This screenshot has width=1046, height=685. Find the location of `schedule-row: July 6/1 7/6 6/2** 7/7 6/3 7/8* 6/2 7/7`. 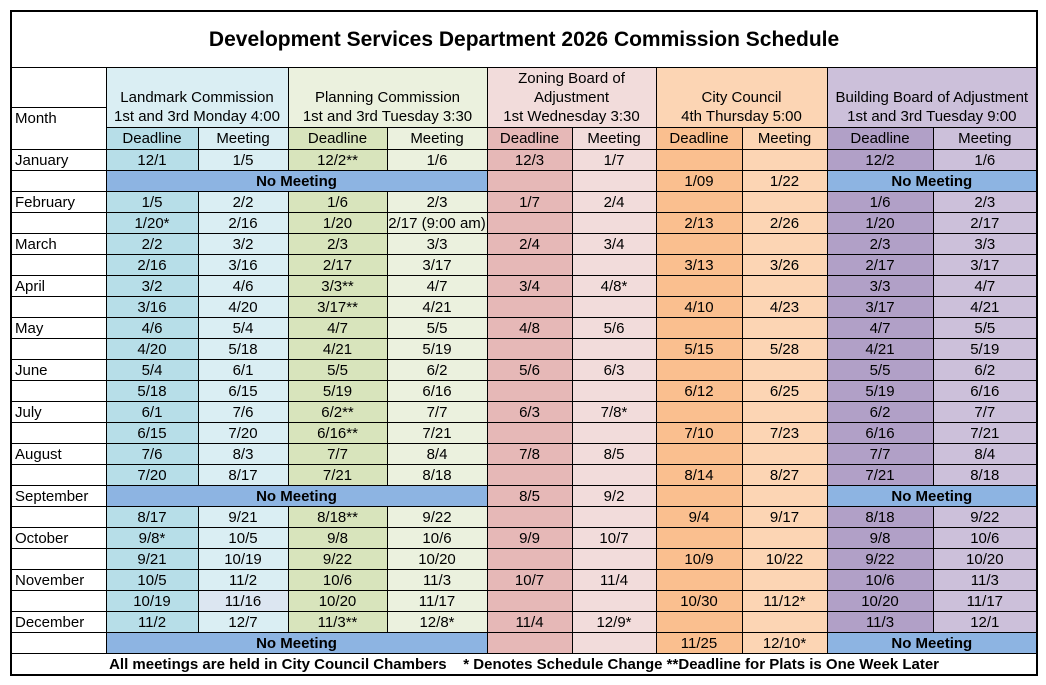

schedule-row: July 6/1 7/6 6/2** 7/7 6/3 7/8* 6/2 7/7 is located at coordinates (524, 412).